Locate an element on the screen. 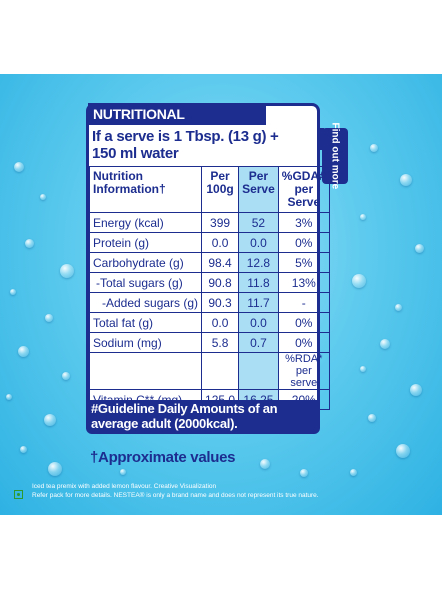 The height and width of the screenshot is (590, 442). row-label: Carbohydrate (g) is located at coordinates (145, 262).